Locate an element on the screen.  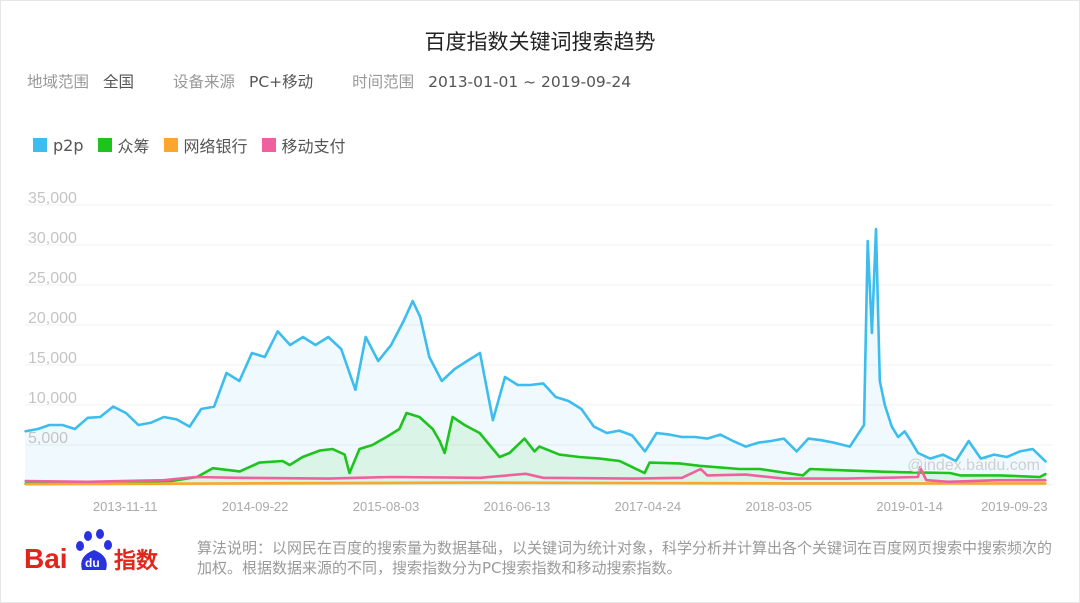
region-value: 全国 is located at coordinates (119, 82).